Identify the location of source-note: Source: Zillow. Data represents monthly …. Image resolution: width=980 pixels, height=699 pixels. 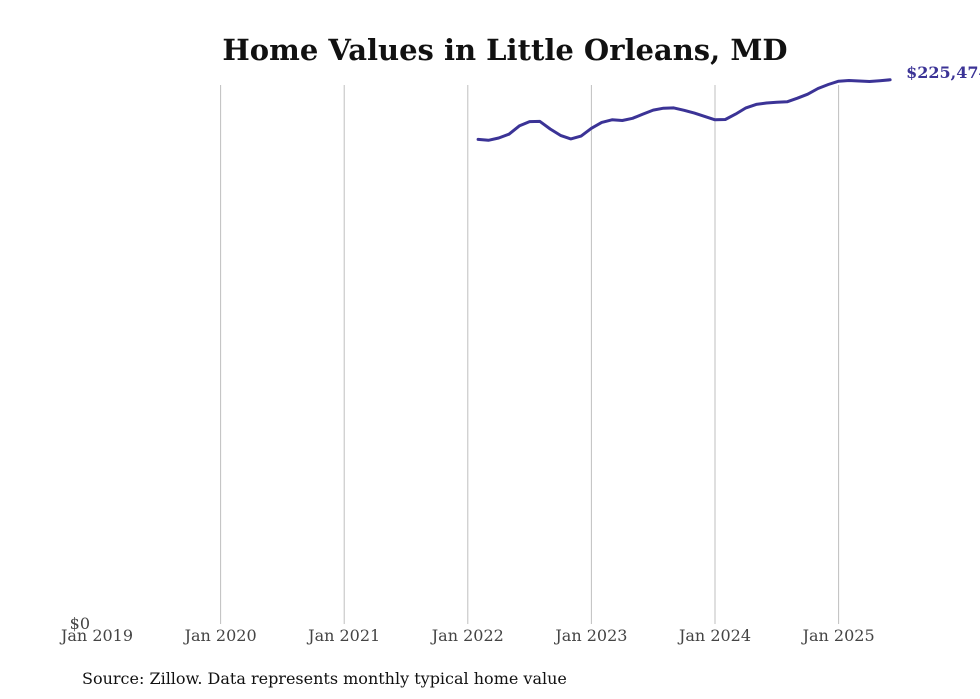
(324, 678).